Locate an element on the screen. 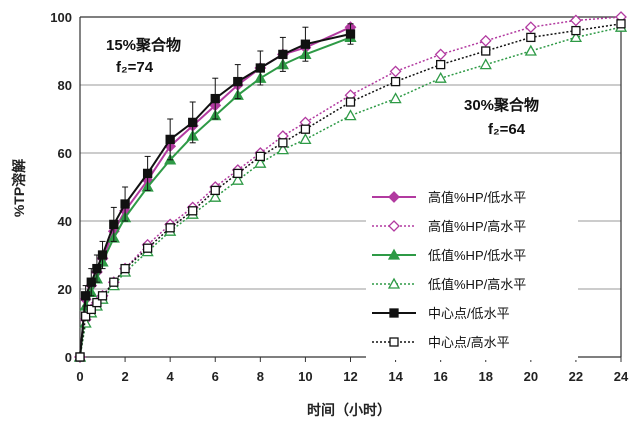 The height and width of the screenshot is (425, 631). y-tick-label-0: 0 is located at coordinates (68, 357).